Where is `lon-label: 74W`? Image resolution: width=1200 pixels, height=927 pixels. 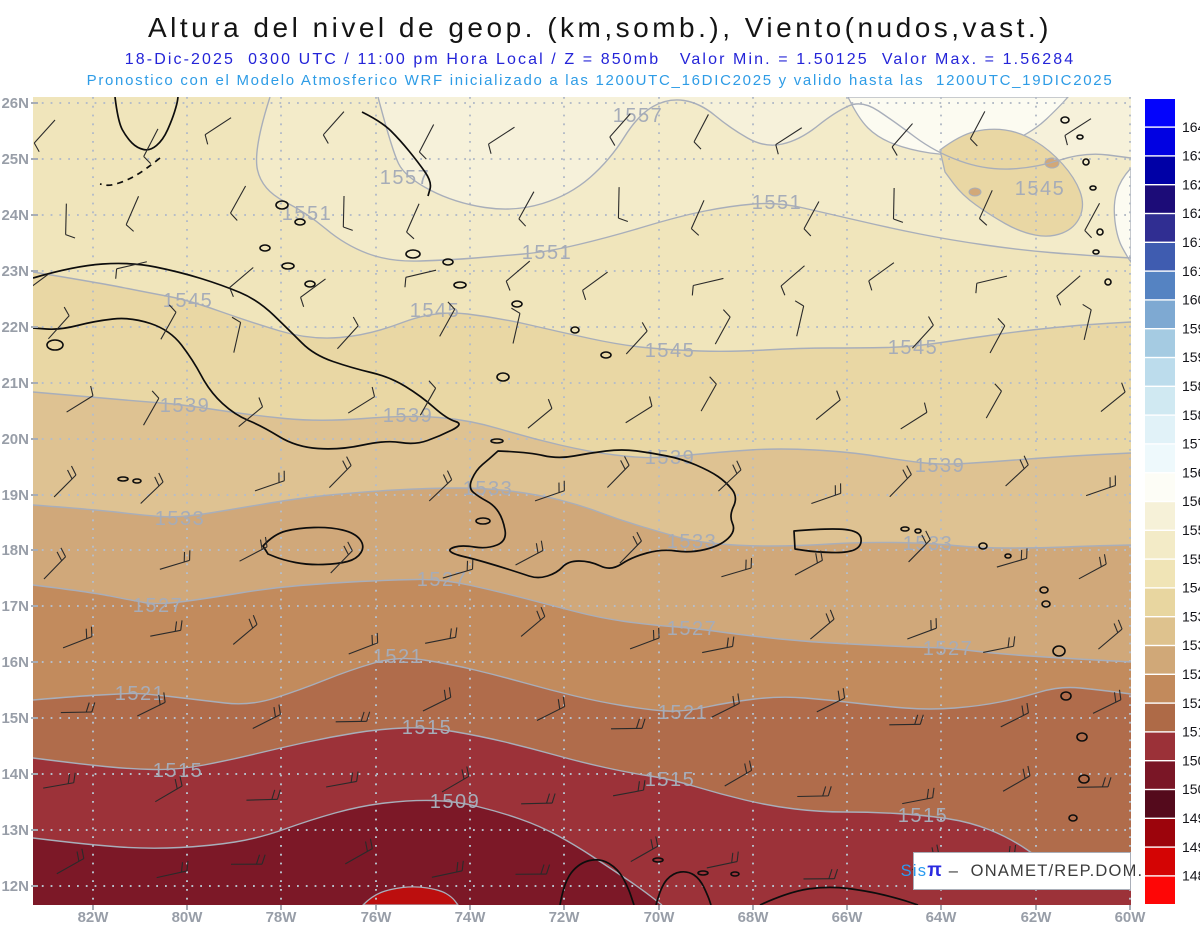
lon-label: 74W is located at coordinates (471, 917).